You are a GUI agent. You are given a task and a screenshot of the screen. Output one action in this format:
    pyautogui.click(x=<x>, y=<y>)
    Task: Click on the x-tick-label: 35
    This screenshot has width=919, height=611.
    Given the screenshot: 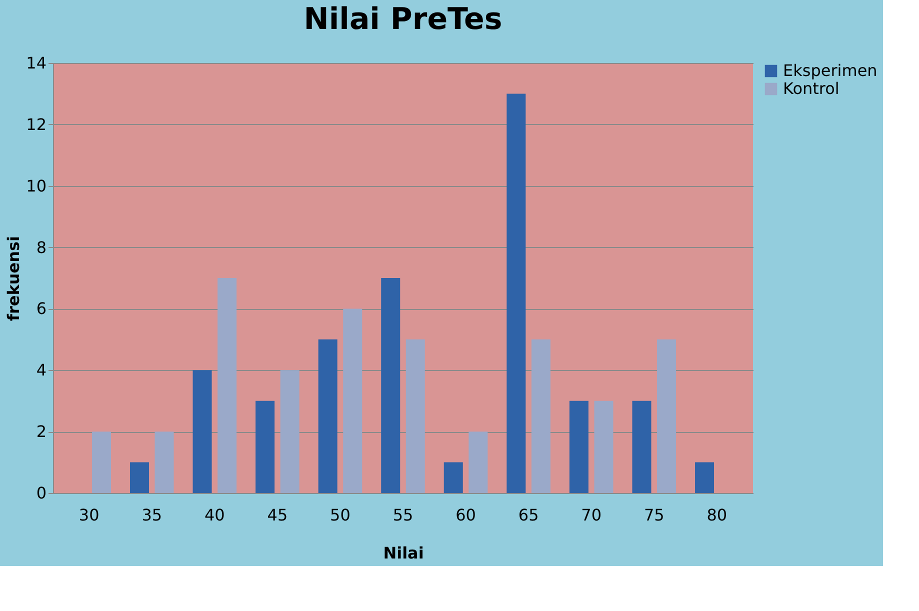 What is the action you would take?
    pyautogui.click(x=152, y=515)
    